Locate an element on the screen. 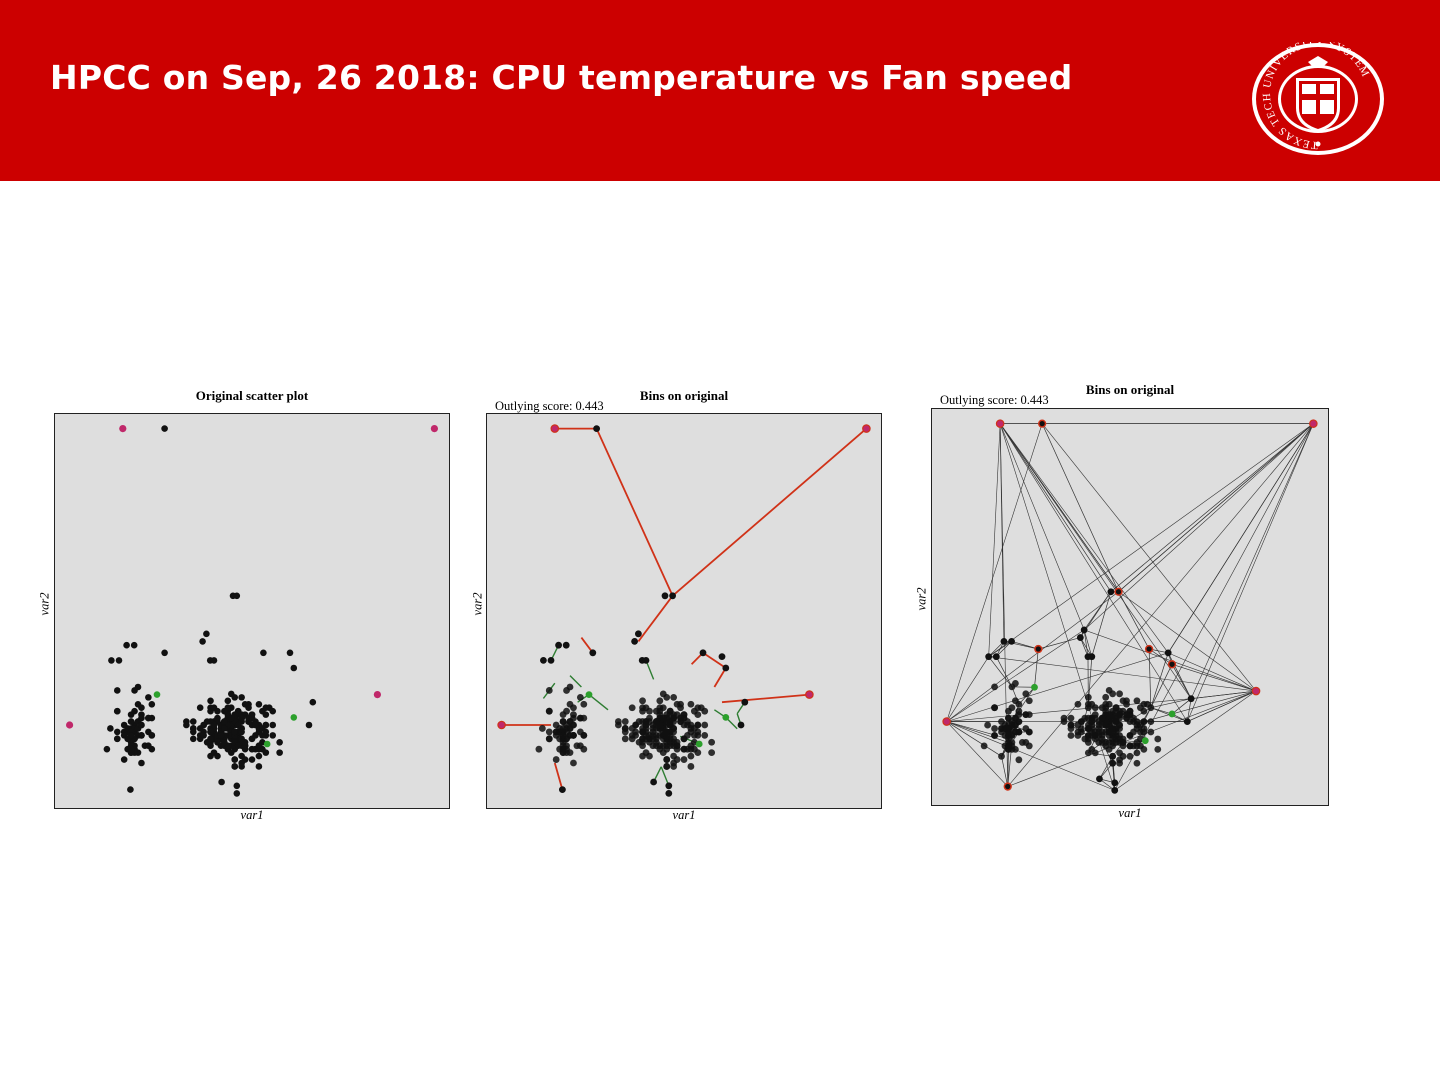 The width and height of the screenshot is (1440, 1080). chart2-mst-edge is located at coordinates (598, 702).